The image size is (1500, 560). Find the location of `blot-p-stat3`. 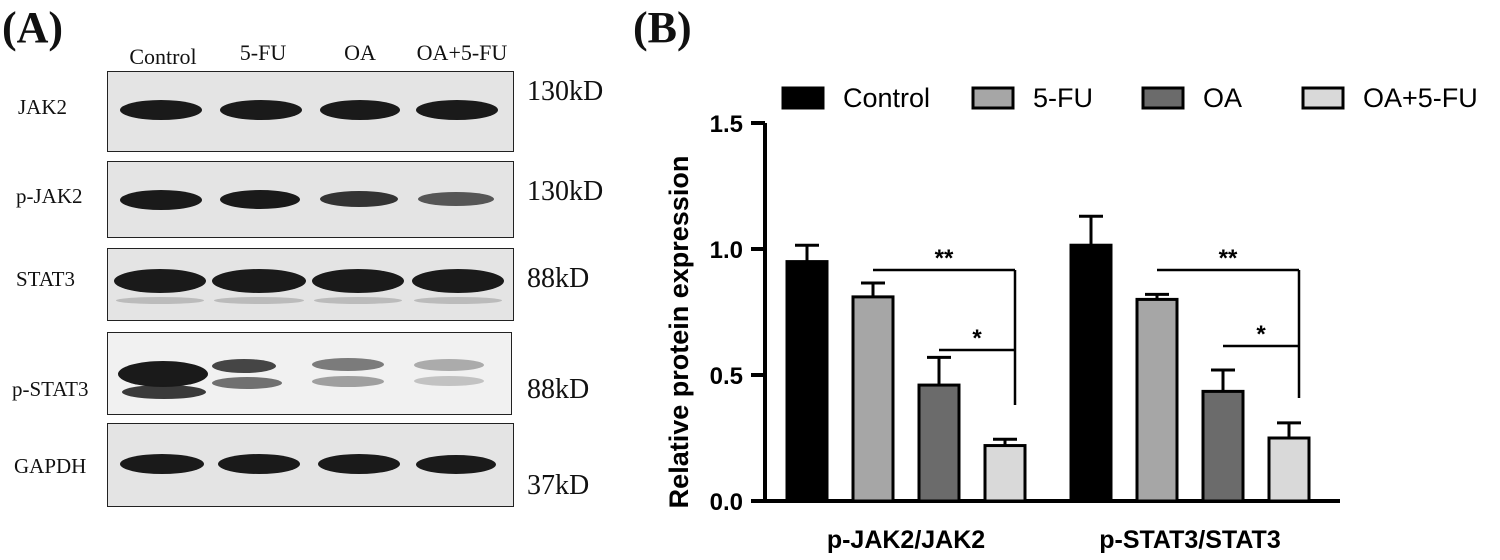

blot-p-stat3 is located at coordinates (309, 373).